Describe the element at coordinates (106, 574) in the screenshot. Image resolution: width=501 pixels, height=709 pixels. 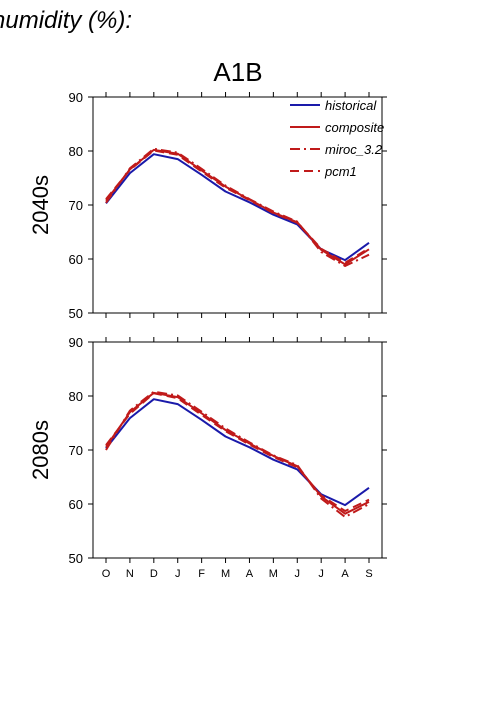
I see `x-tick-label: O` at that location.